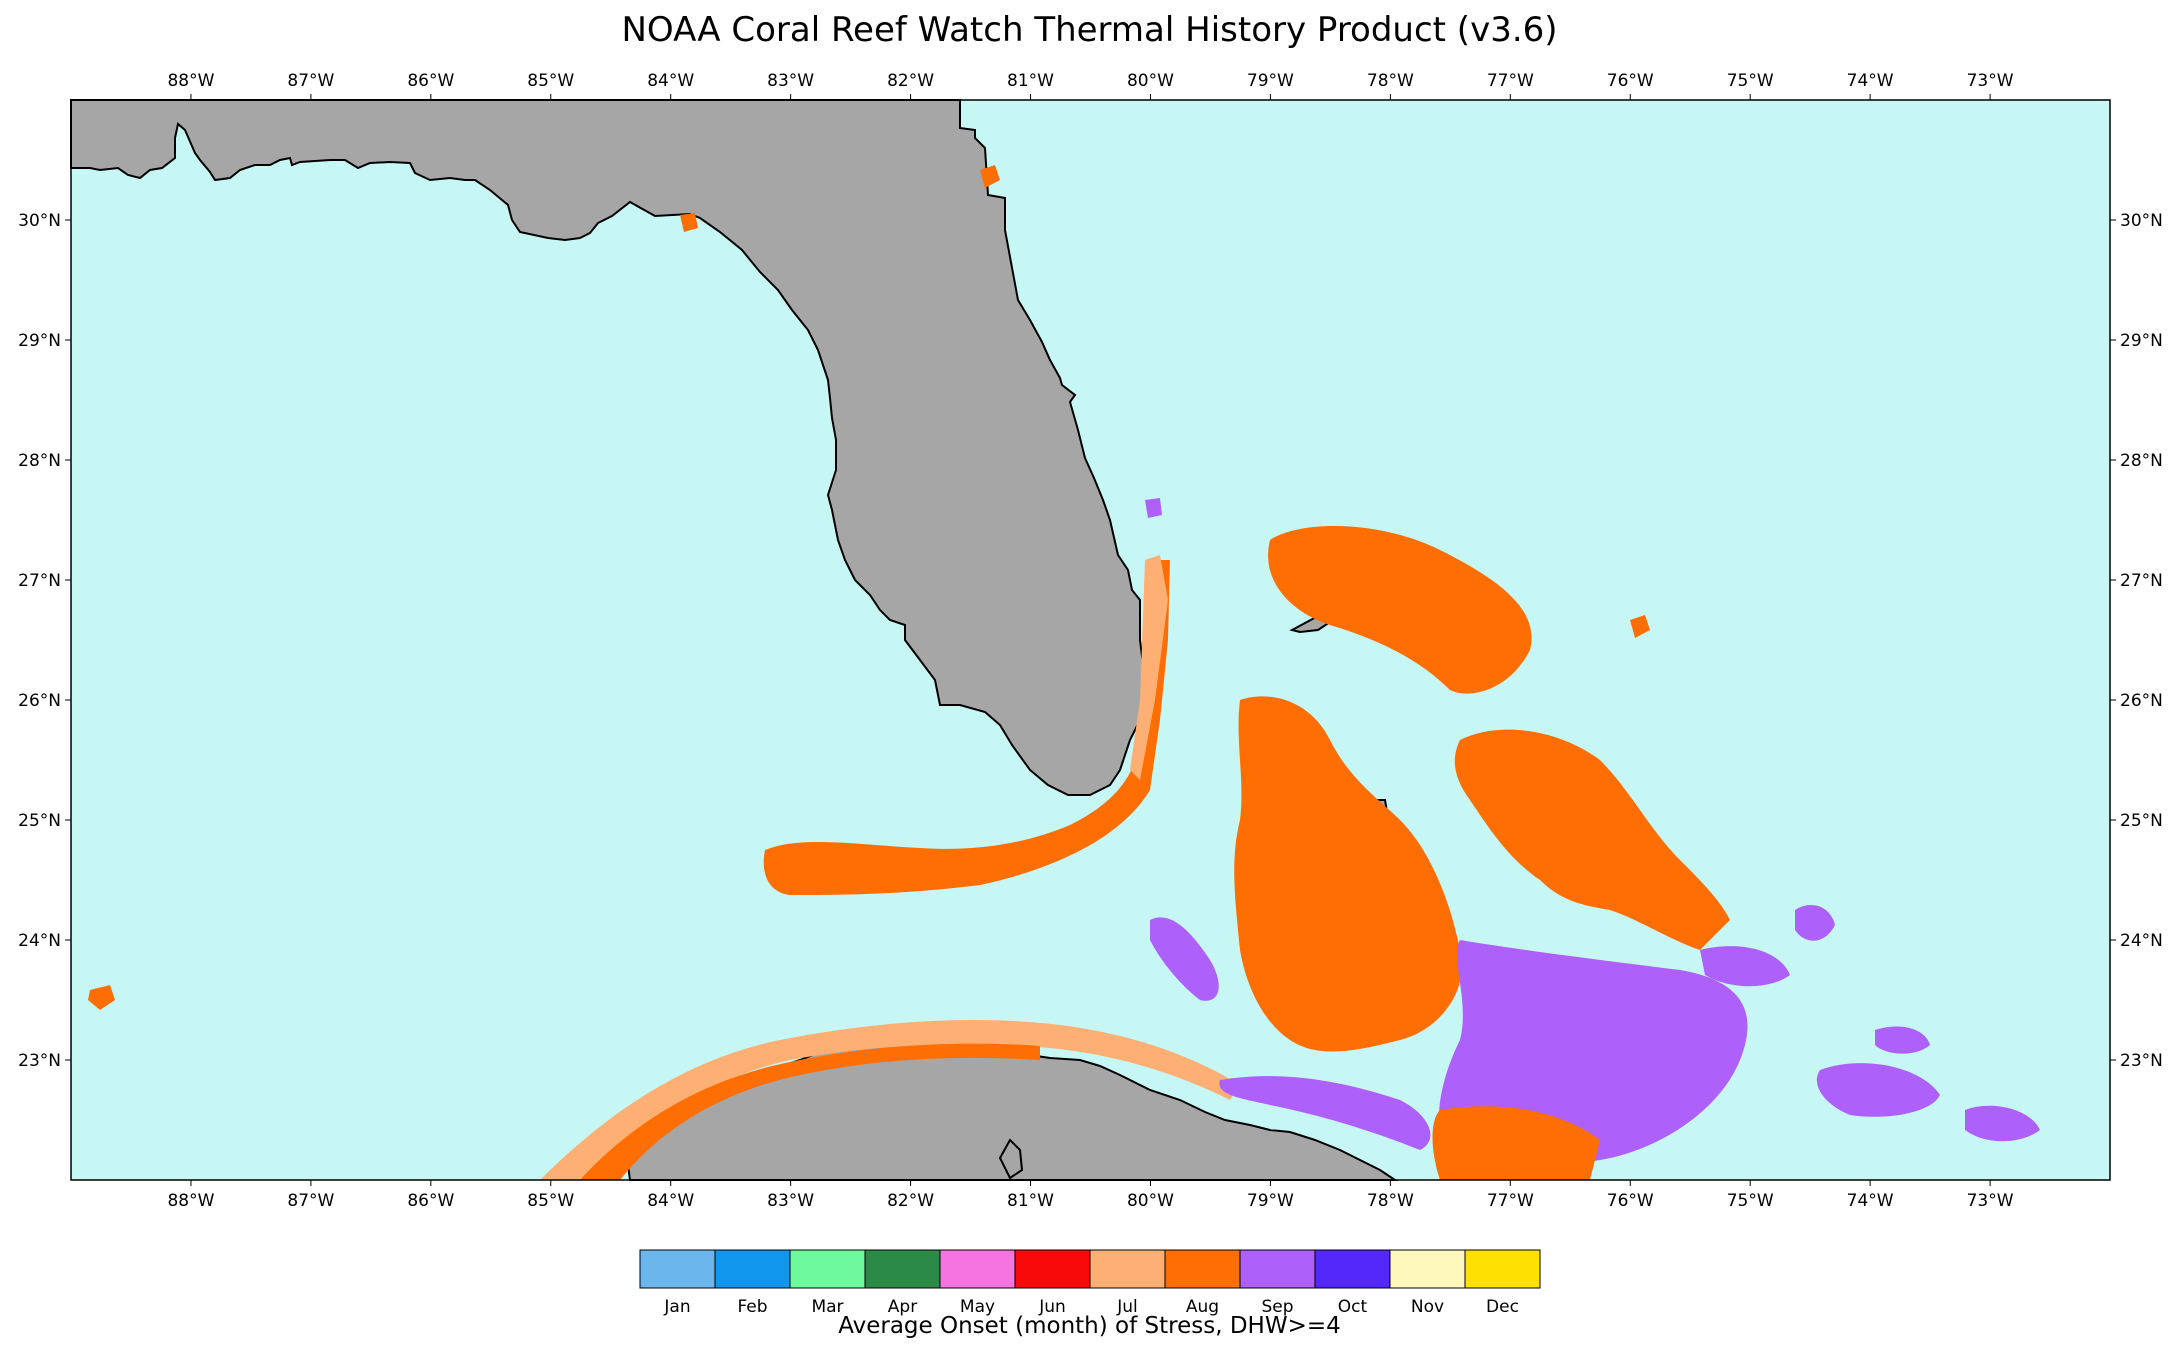 The width and height of the screenshot is (2179, 1355). Describe the element at coordinates (977, 1269) in the screenshot. I see `colorbar-swatch-may` at that location.